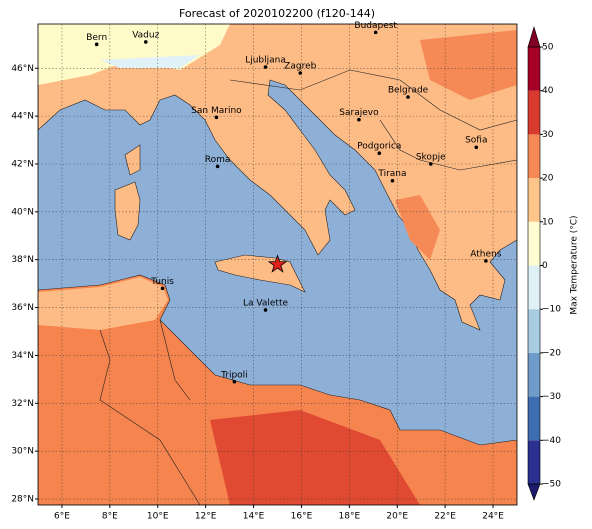 The width and height of the screenshot is (592, 529). I want to click on y-tick-label: 38°N, so click(22, 260).